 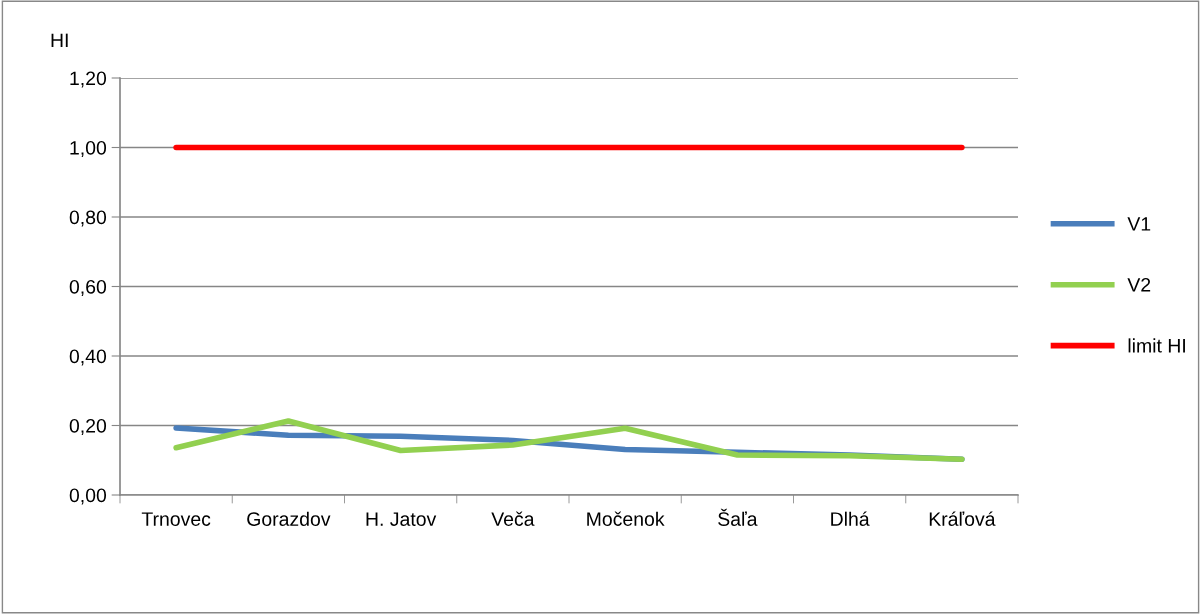 I want to click on x-tick-label: Dlhá, so click(x=850, y=518).